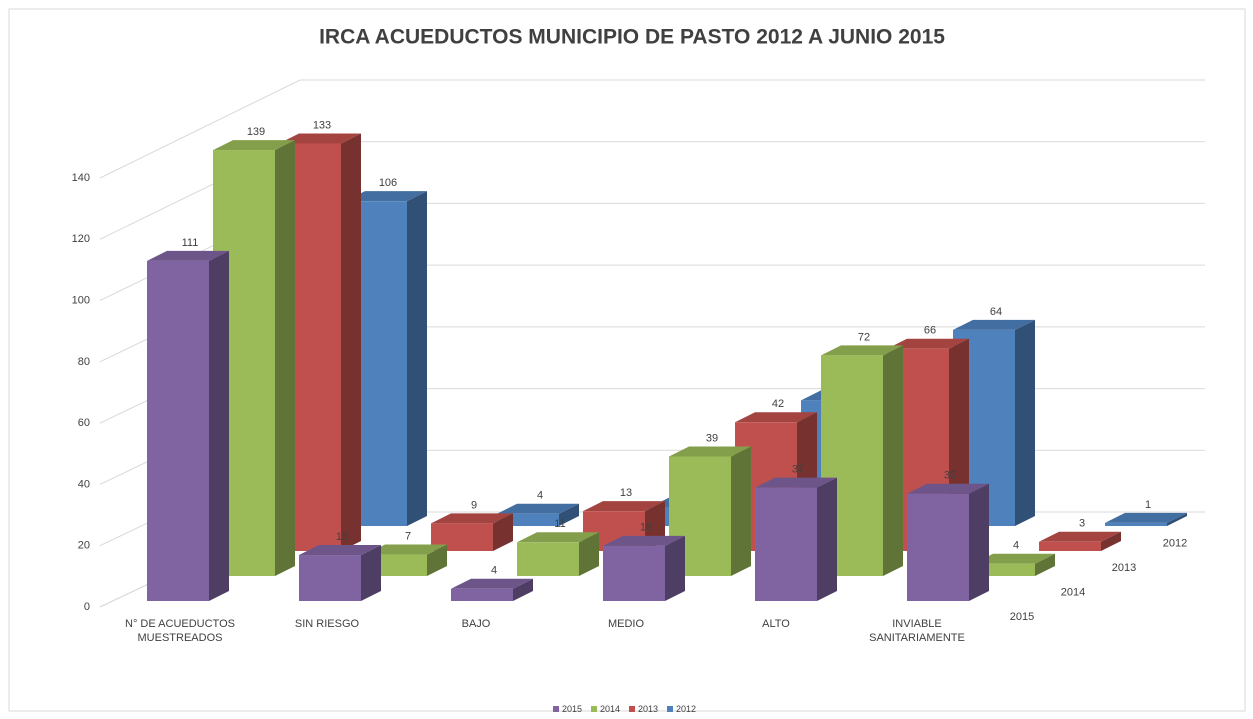 The width and height of the screenshot is (1253, 719). Describe the element at coordinates (327, 624) in the screenshot. I see `x-tick-label: SIN RIESGO` at that location.